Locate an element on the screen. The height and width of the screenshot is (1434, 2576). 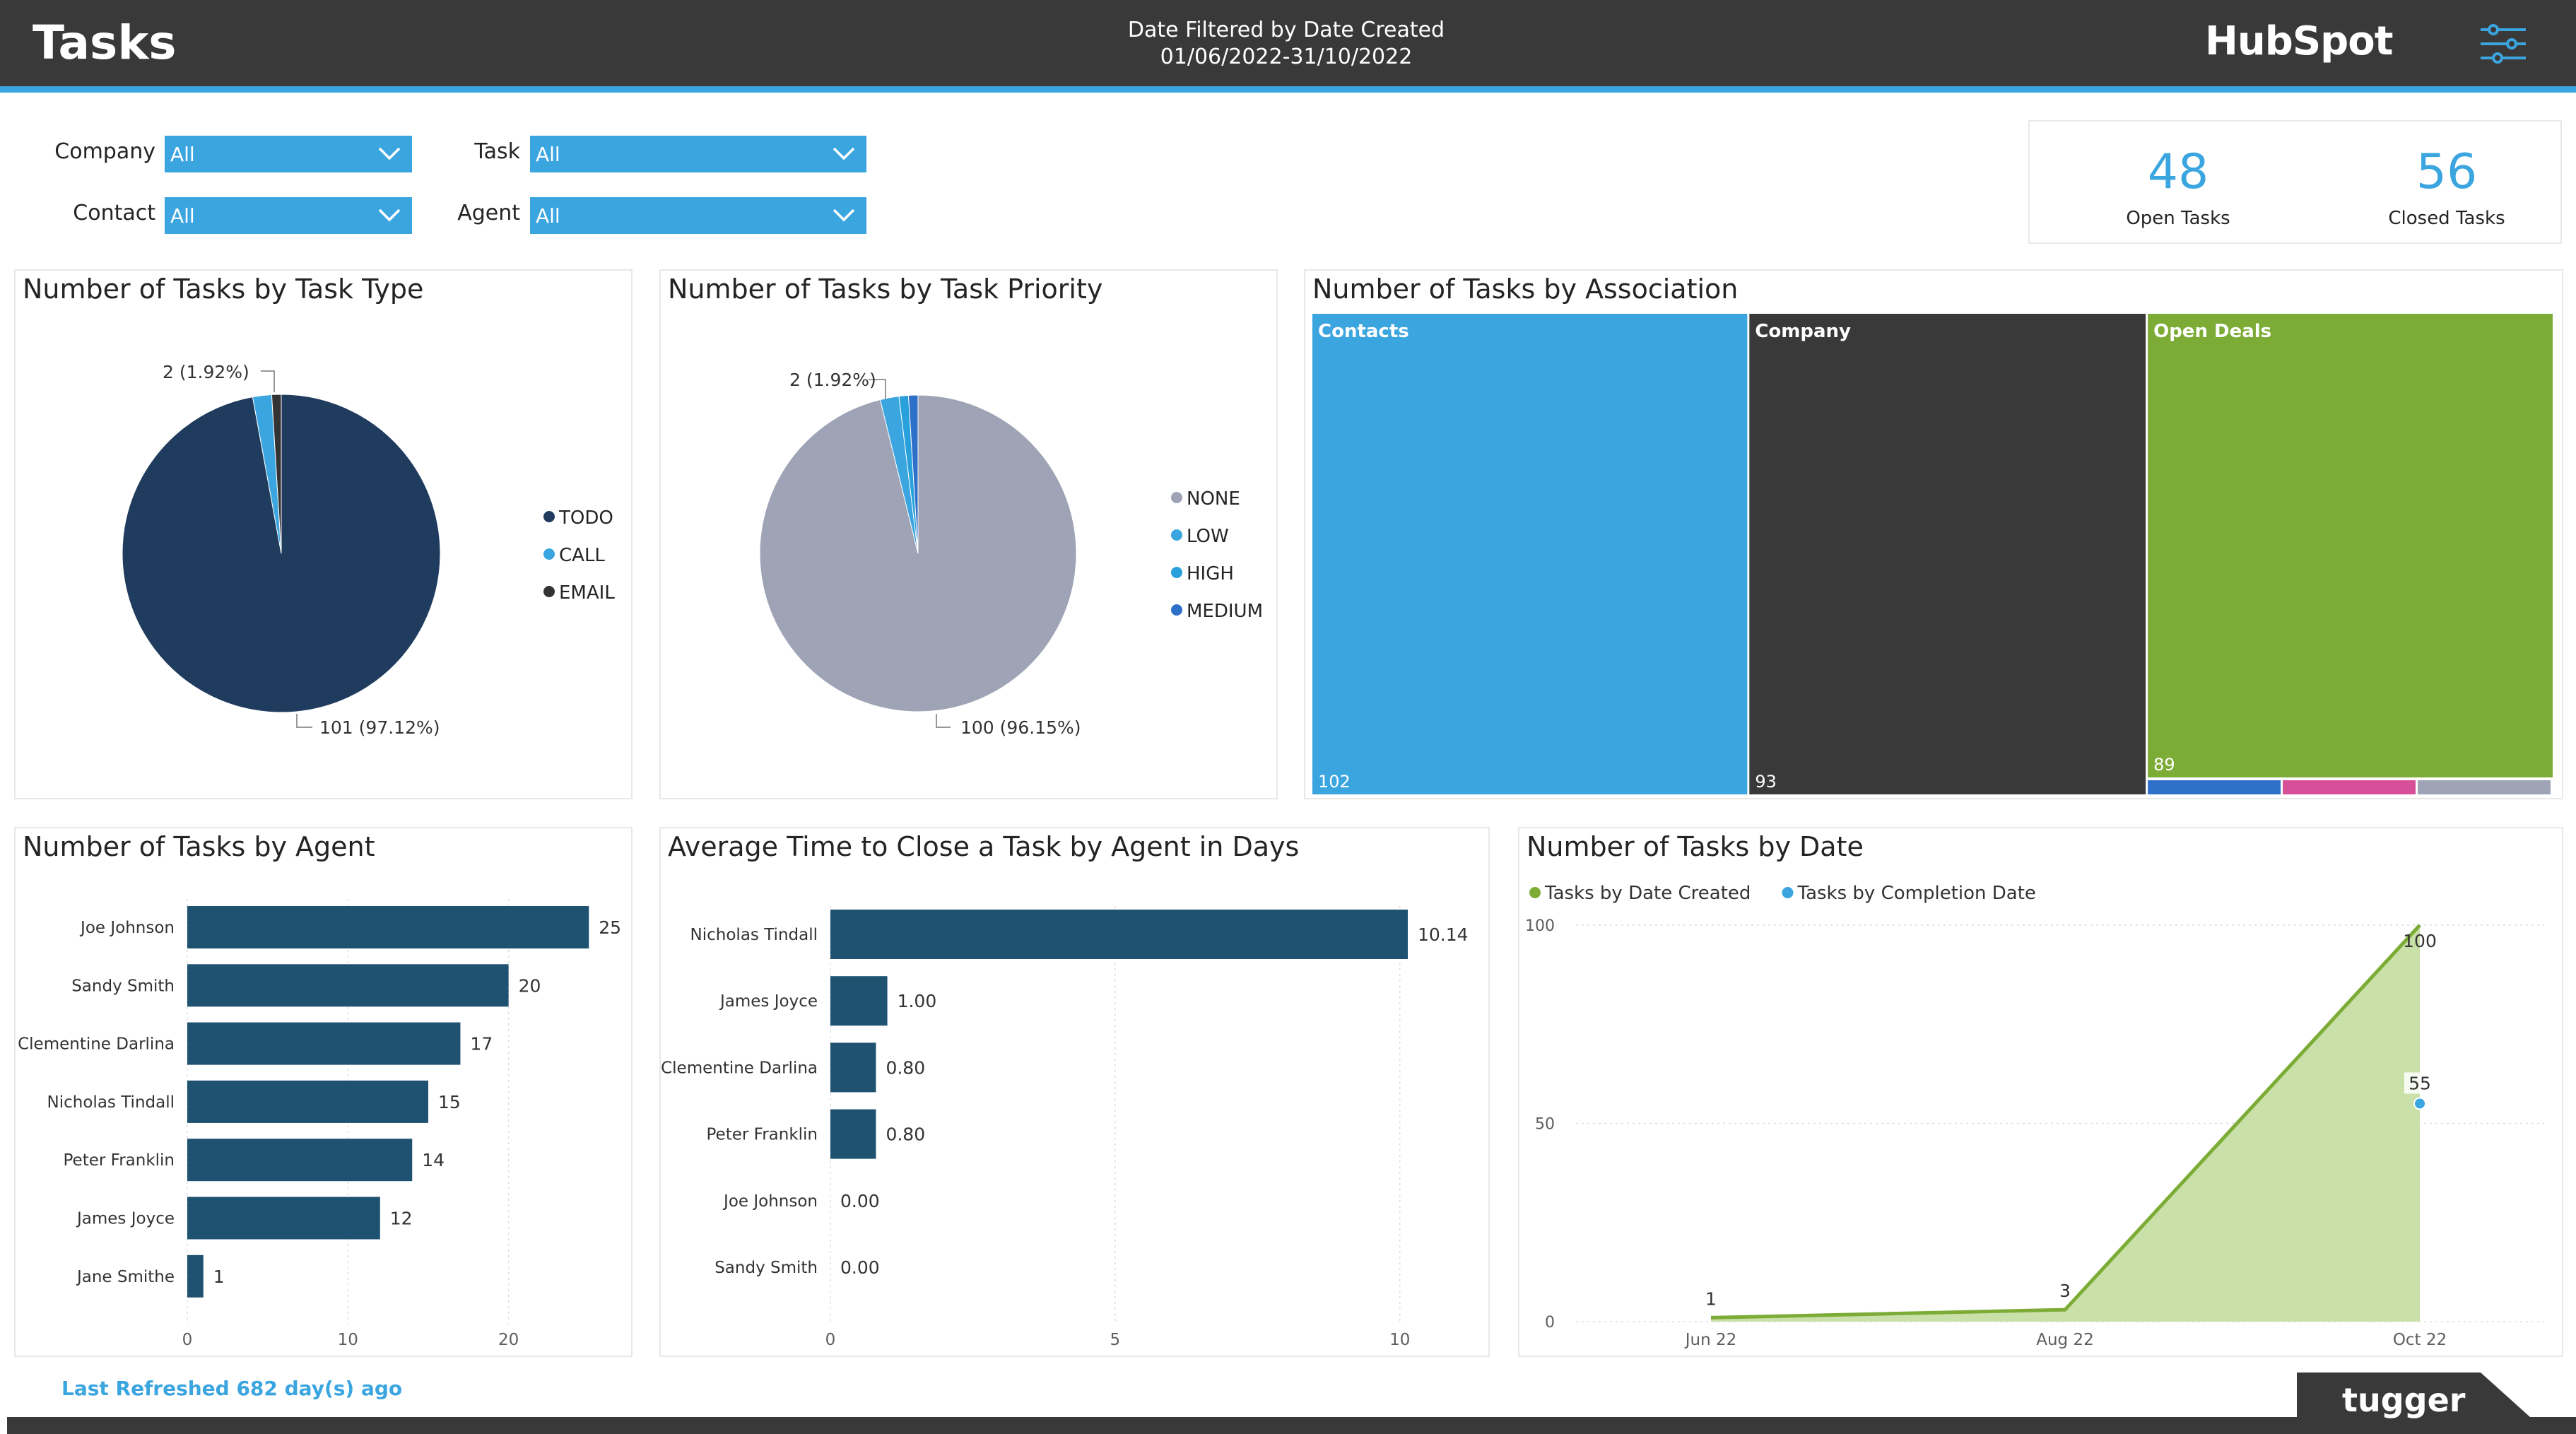
date-completion-data-label: 55 is located at coordinates (2420, 1083).